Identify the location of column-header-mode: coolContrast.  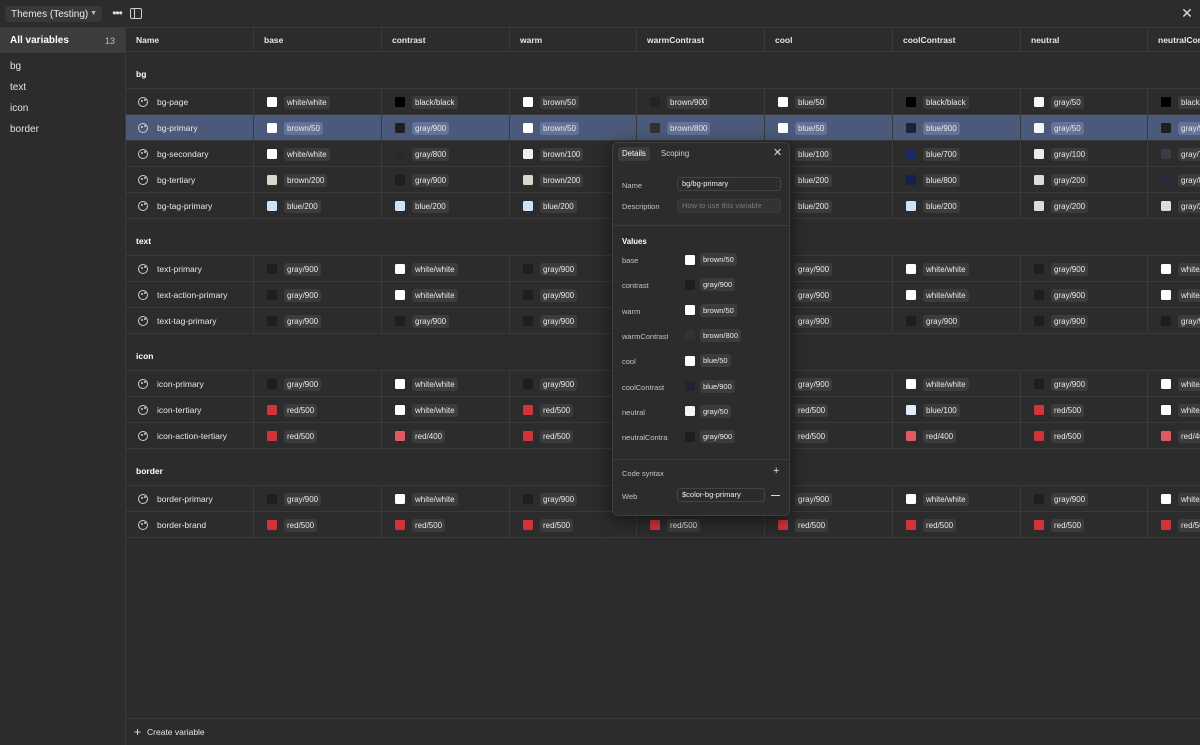
(957, 40).